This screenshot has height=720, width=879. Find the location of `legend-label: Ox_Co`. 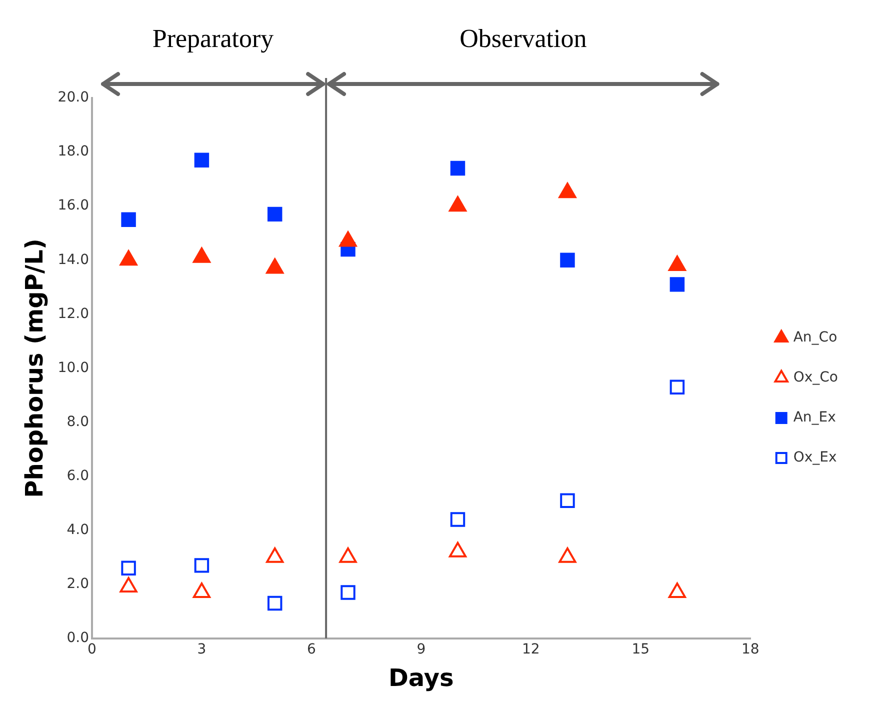

legend-label: Ox_Co is located at coordinates (815, 378).